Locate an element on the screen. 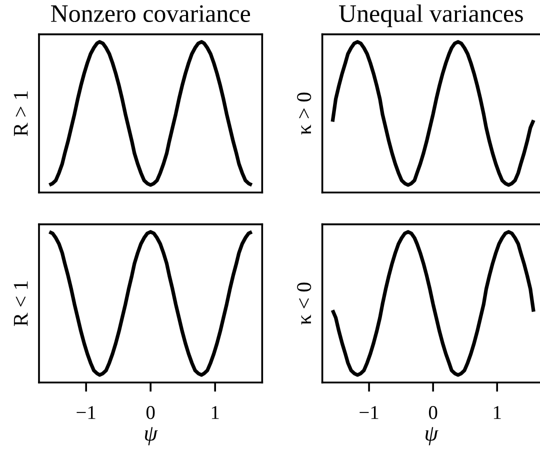 The width and height of the screenshot is (540, 461). y-axis-title: R < 1 is located at coordinates (21, 303).